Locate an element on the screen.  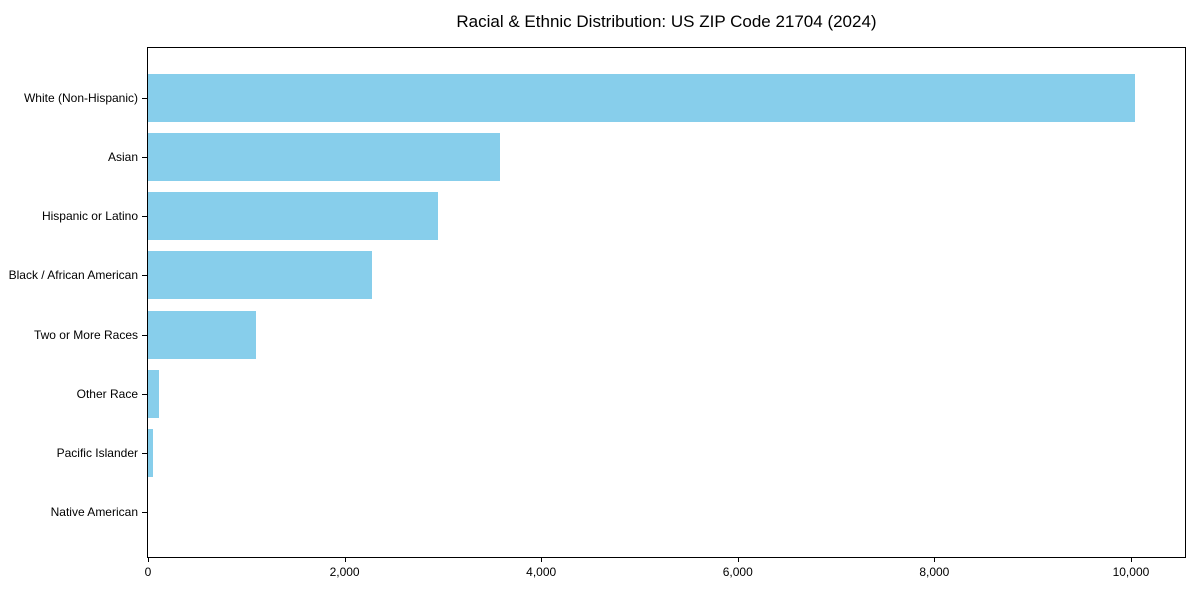
bar-row: Pacific Islander is located at coordinates (621, 453).